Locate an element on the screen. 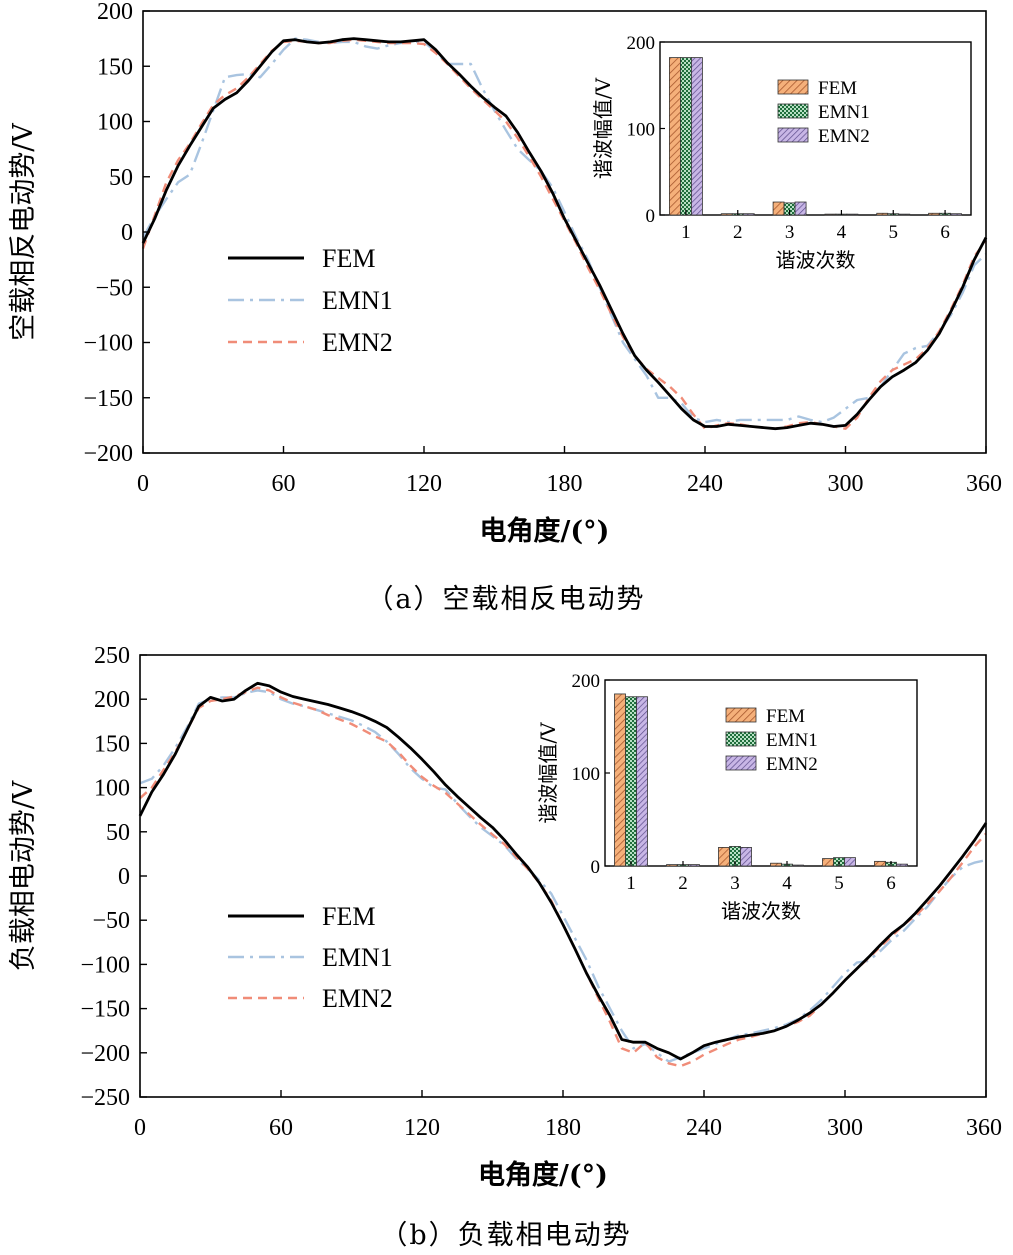 This screenshot has height=1255, width=1013. legend-label-emn2: EMN2 is located at coordinates (357, 998).